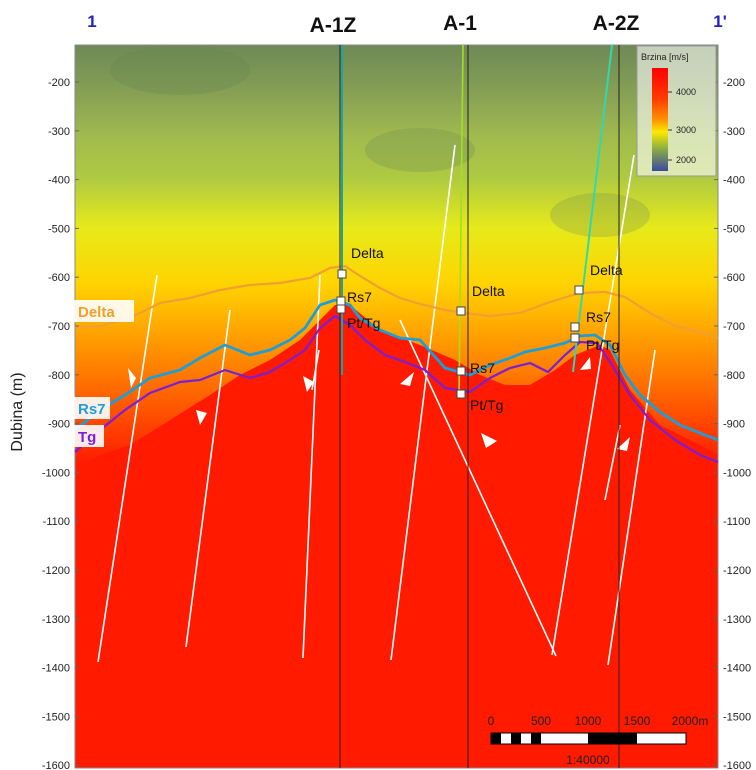 This screenshot has width=756, height=770. Describe the element at coordinates (637, 721) in the screenshot. I see `scale-tick-1500: 1500` at that location.